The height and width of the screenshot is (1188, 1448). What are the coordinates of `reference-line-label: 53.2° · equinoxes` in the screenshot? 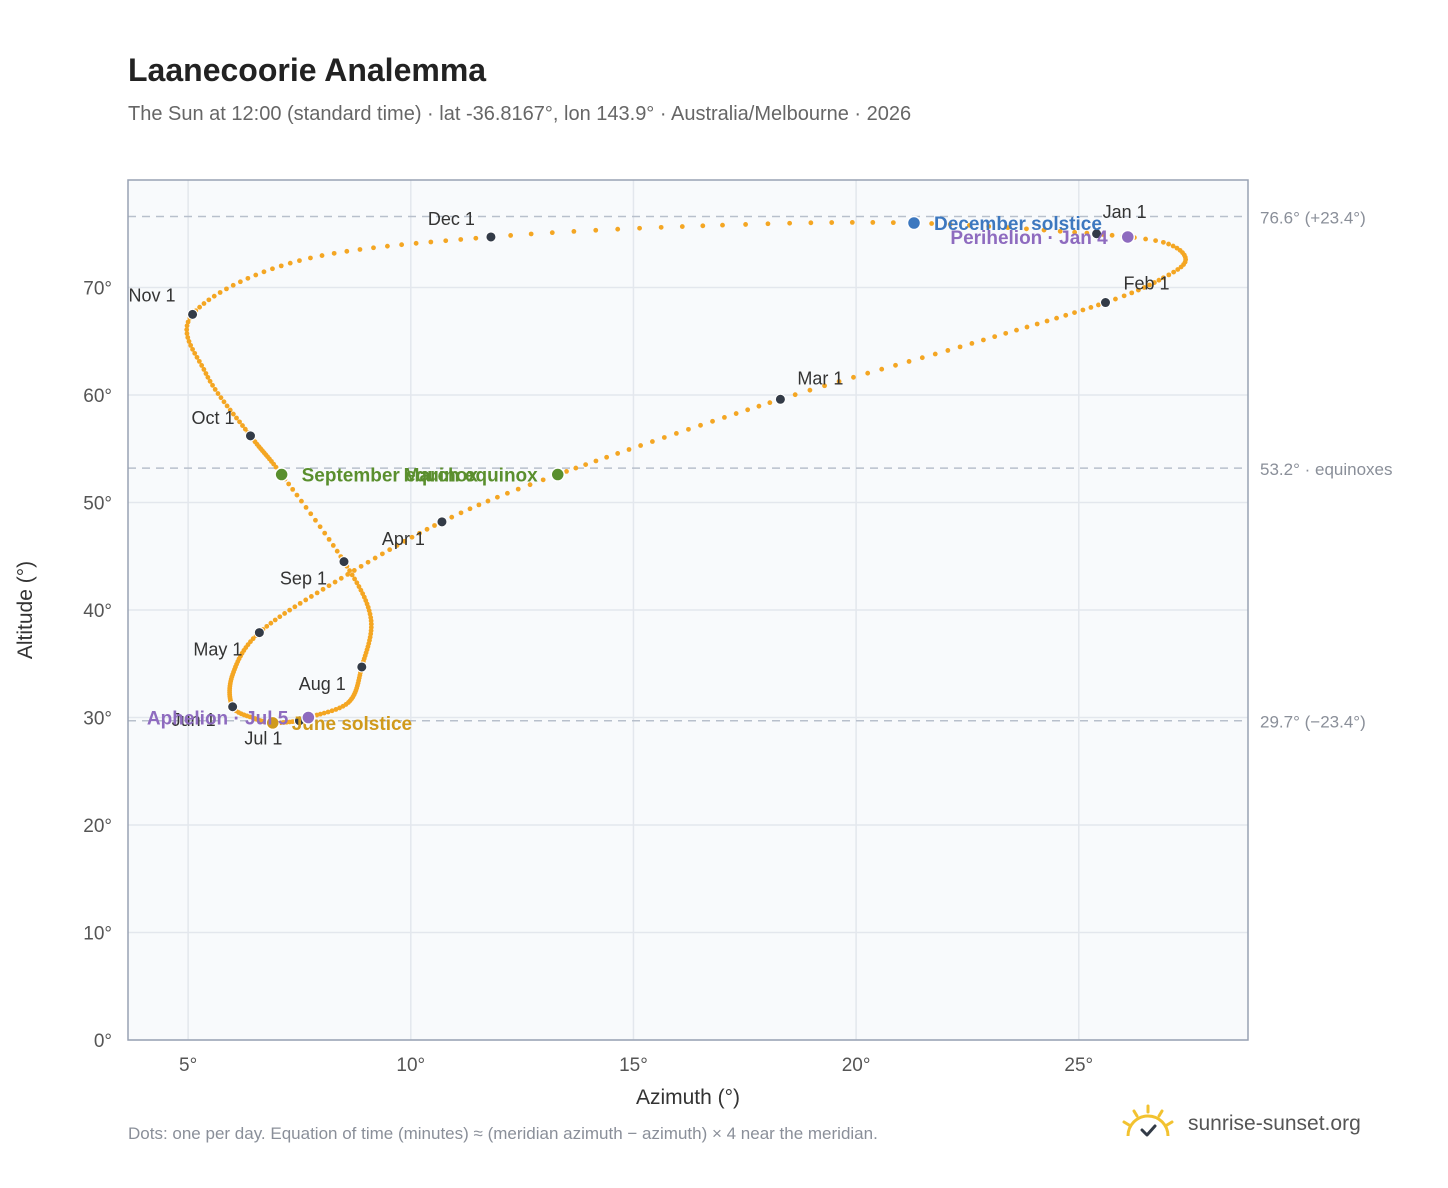 It's located at (1326, 469).